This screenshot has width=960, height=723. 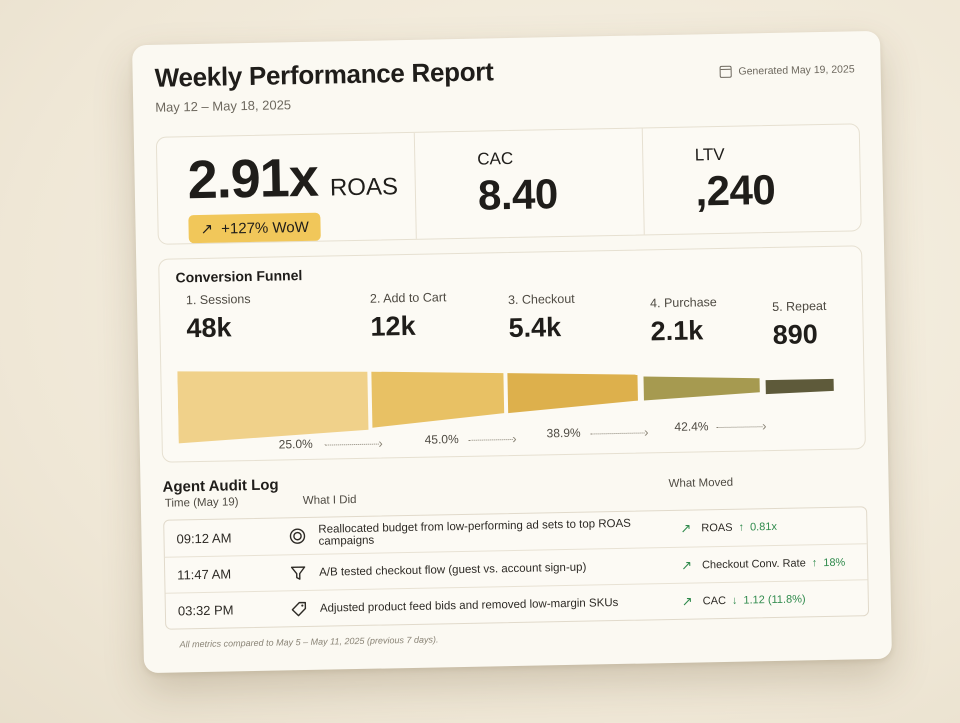 I want to click on cac-label: CAC, so click(x=495, y=158).